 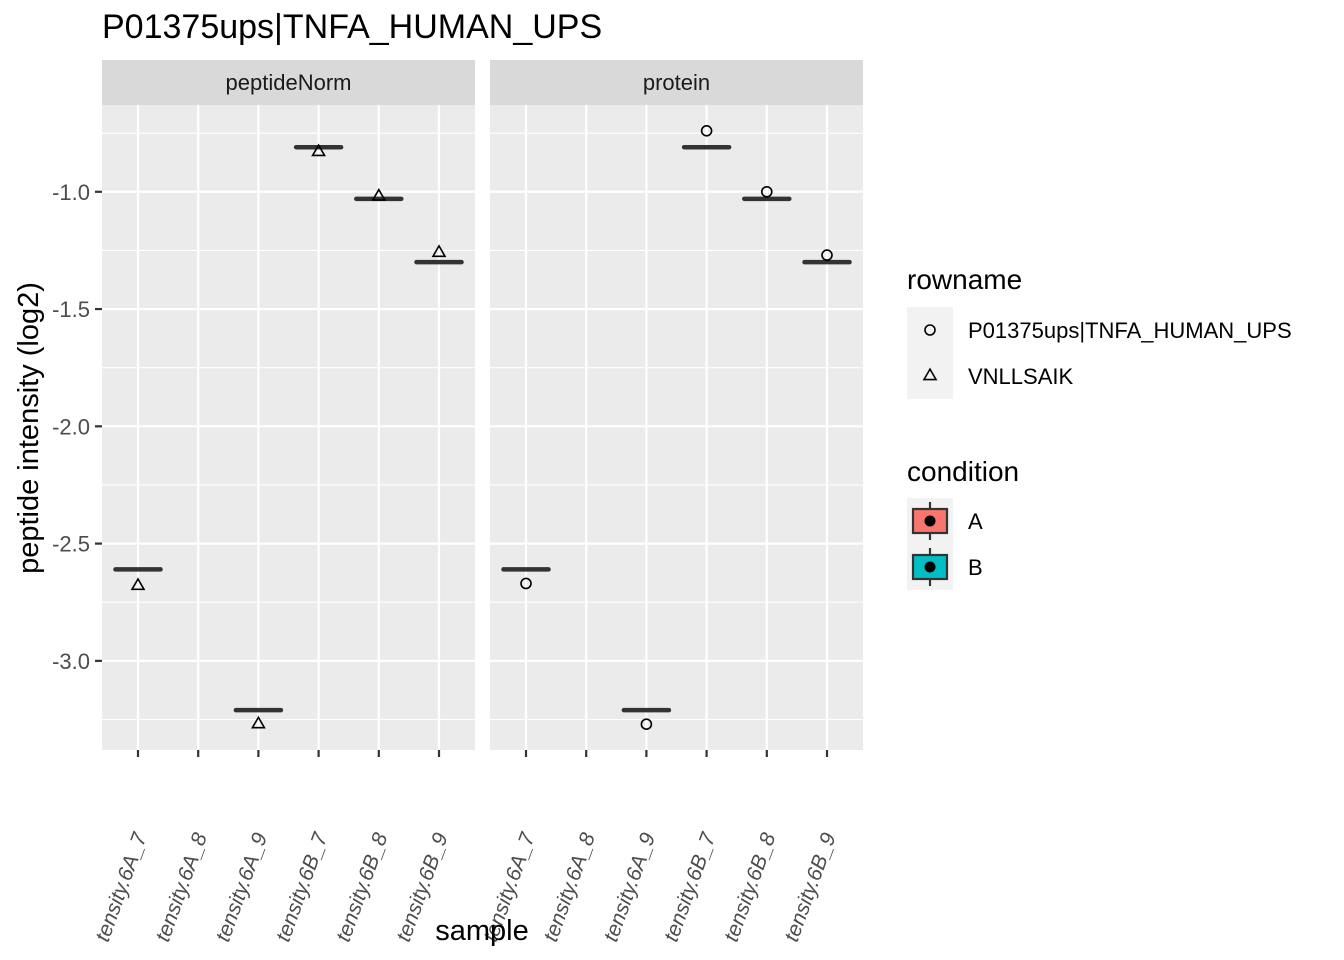 I want to click on legend-triangle-icon, so click(x=930, y=374).